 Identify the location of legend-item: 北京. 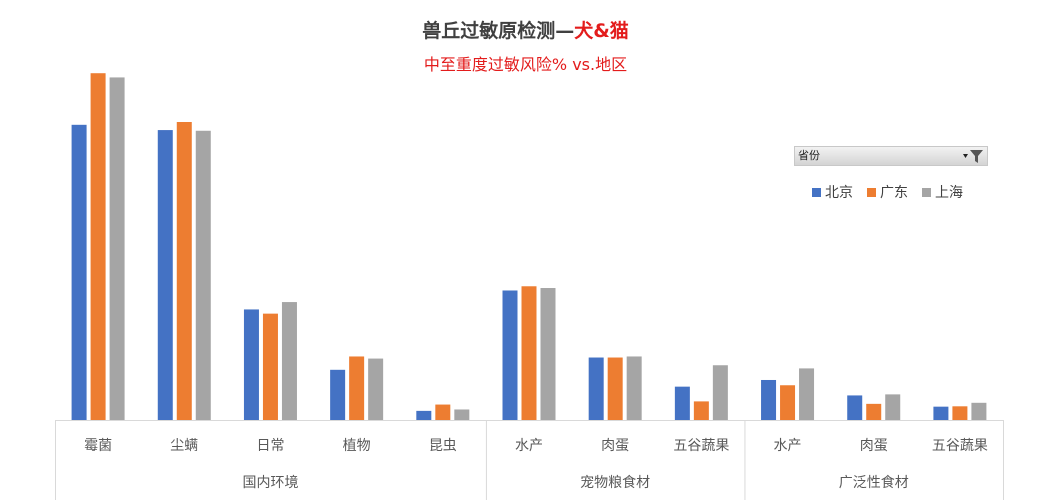
(832, 192).